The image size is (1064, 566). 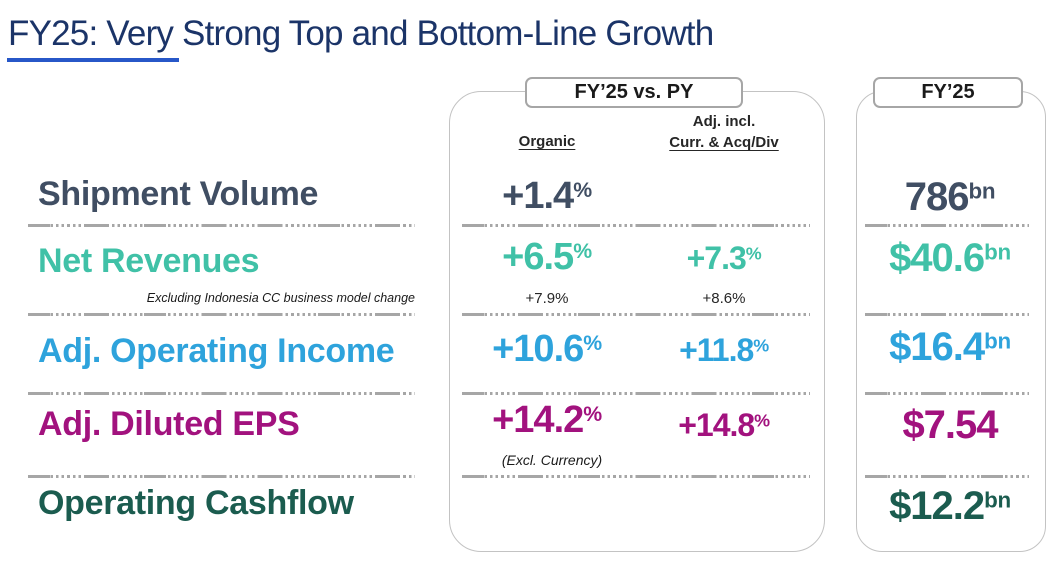 I want to click on value-text: +1.4, so click(x=538, y=196).